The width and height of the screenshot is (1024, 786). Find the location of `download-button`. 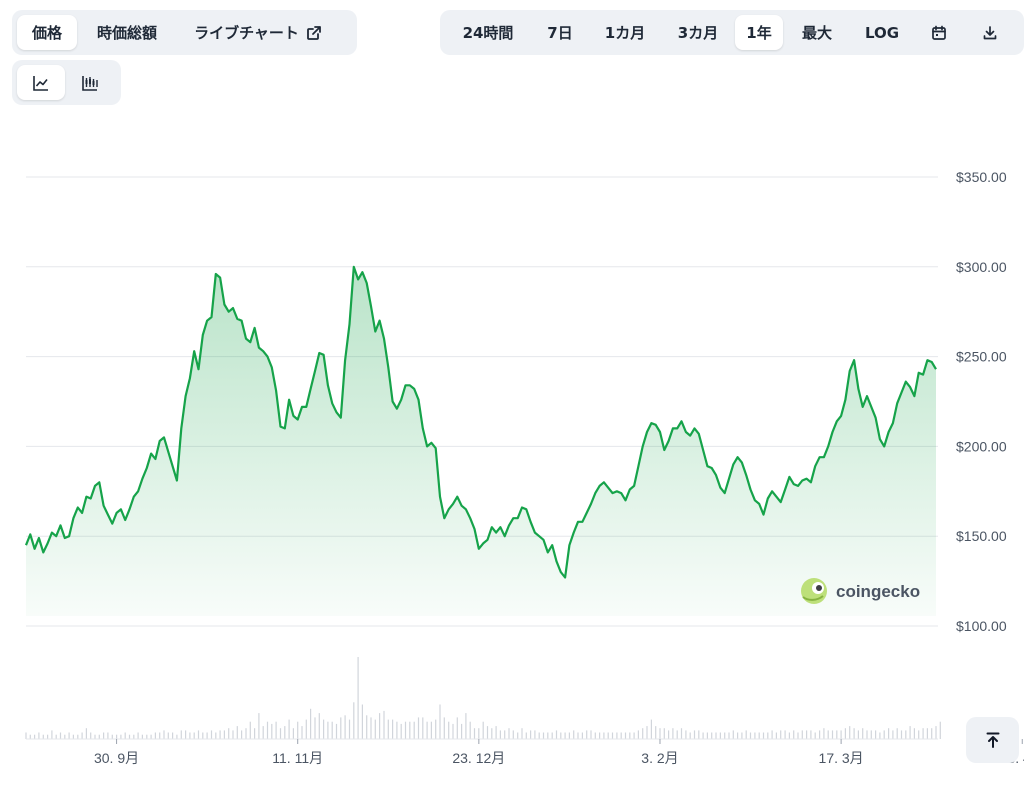

download-button is located at coordinates (990, 32).